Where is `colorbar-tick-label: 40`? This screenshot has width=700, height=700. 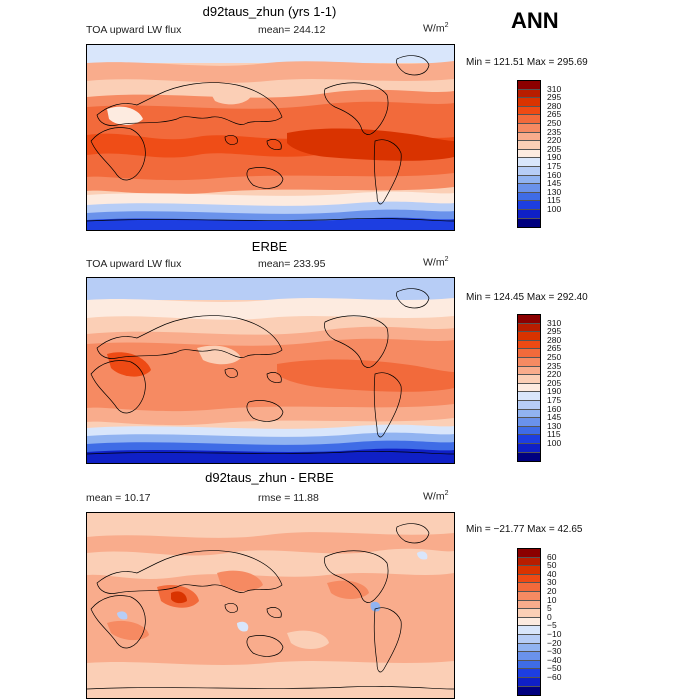 colorbar-tick-label: 40 is located at coordinates (552, 573).